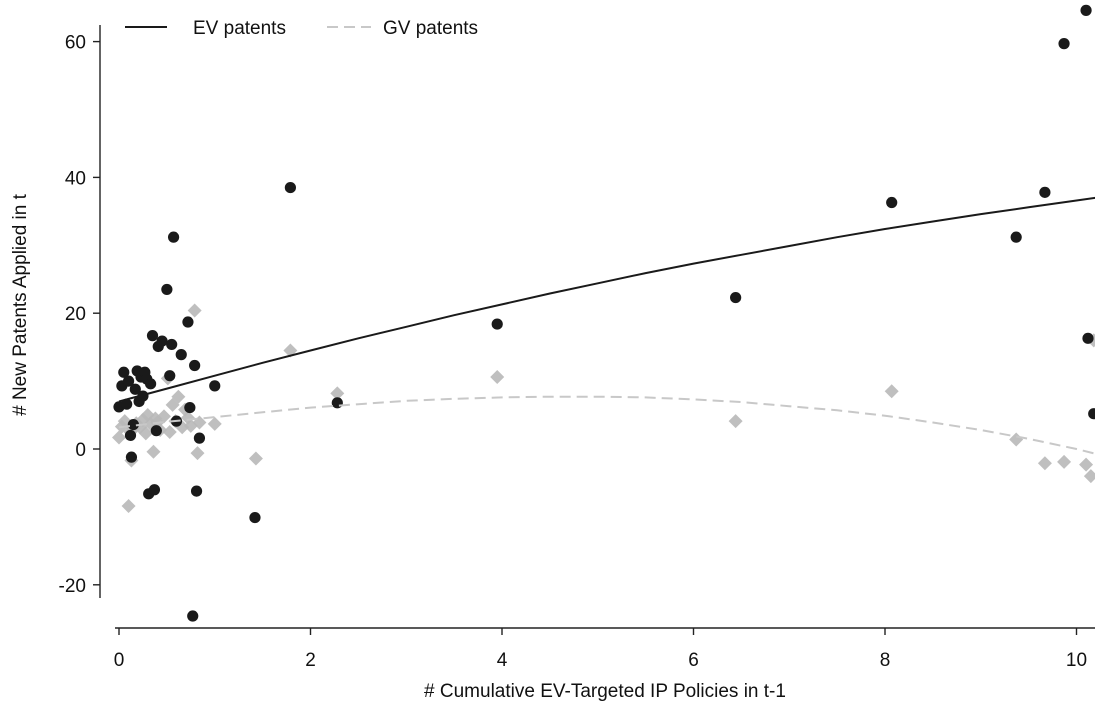  I want to click on x-tick-label: 8, so click(885, 660).